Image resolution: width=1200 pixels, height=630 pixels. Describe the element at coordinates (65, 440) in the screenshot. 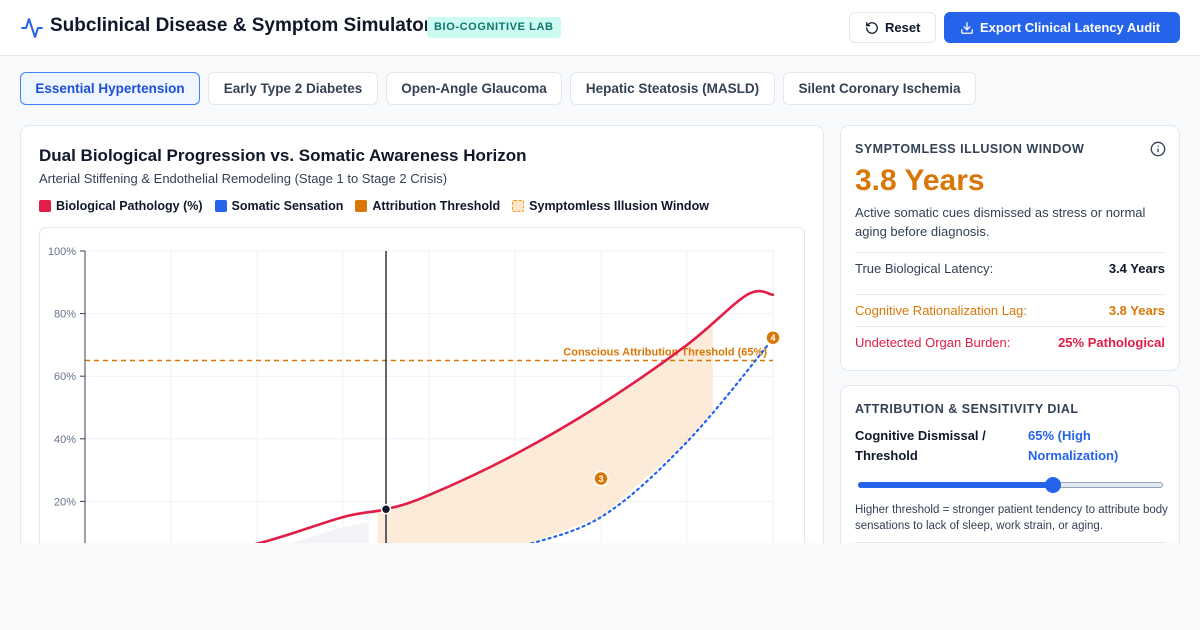

I see `y-tick-label: 40%` at that location.